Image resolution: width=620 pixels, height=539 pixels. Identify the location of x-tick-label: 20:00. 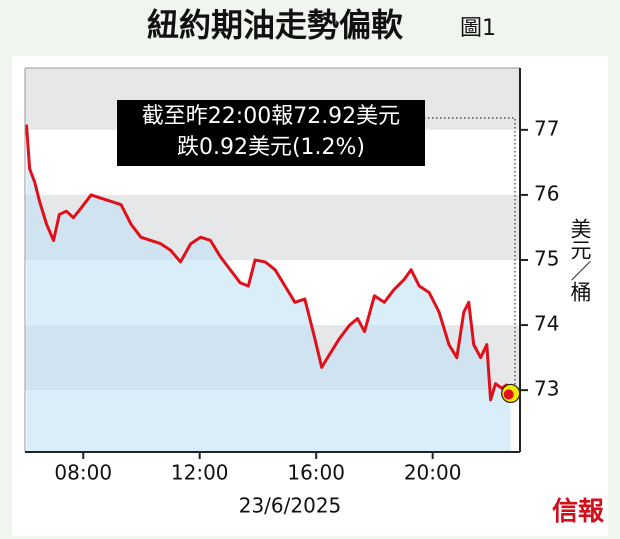
(433, 473).